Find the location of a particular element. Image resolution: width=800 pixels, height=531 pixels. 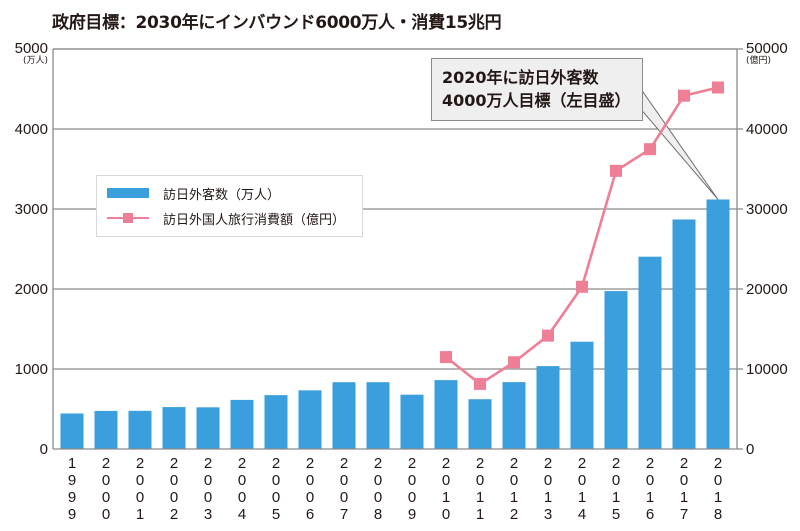

bar-2011 is located at coordinates (480, 424).